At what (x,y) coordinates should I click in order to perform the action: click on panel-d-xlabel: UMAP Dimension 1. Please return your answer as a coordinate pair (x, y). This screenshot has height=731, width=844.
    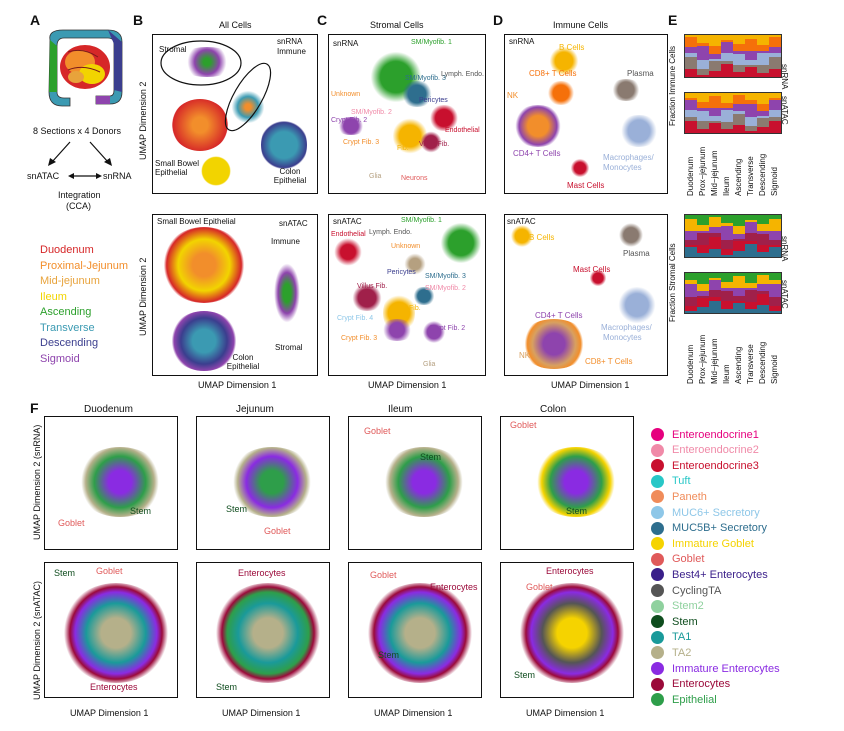
    Looking at the image, I should click on (590, 385).